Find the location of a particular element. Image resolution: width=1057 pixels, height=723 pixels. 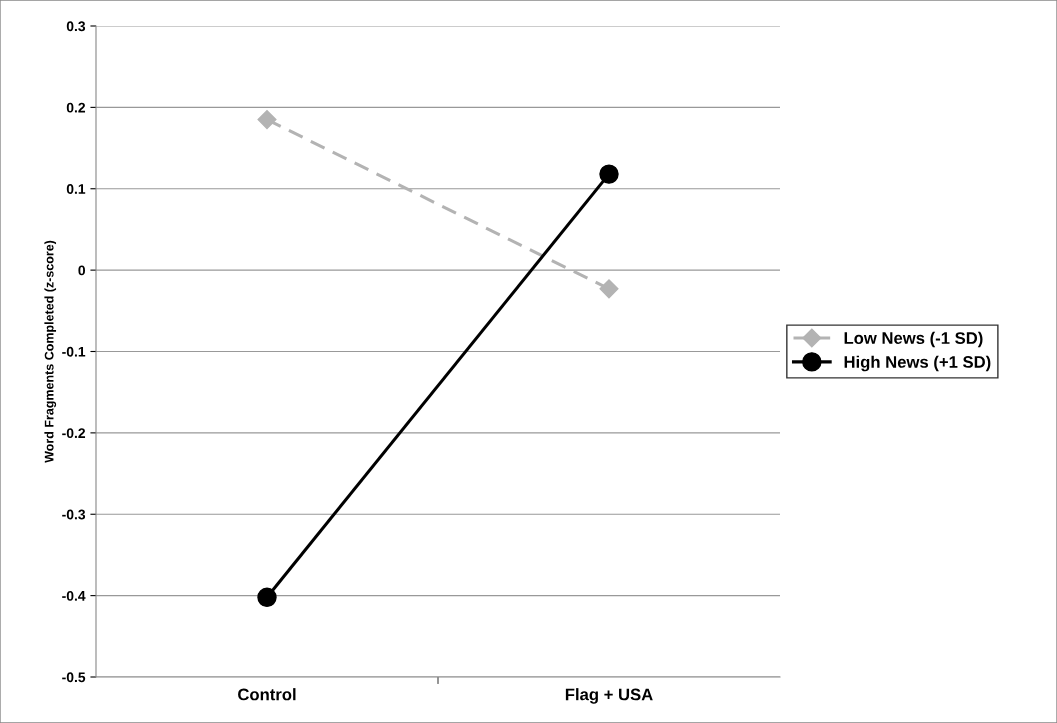

y-tick-label: 0.1 is located at coordinates (76, 189).